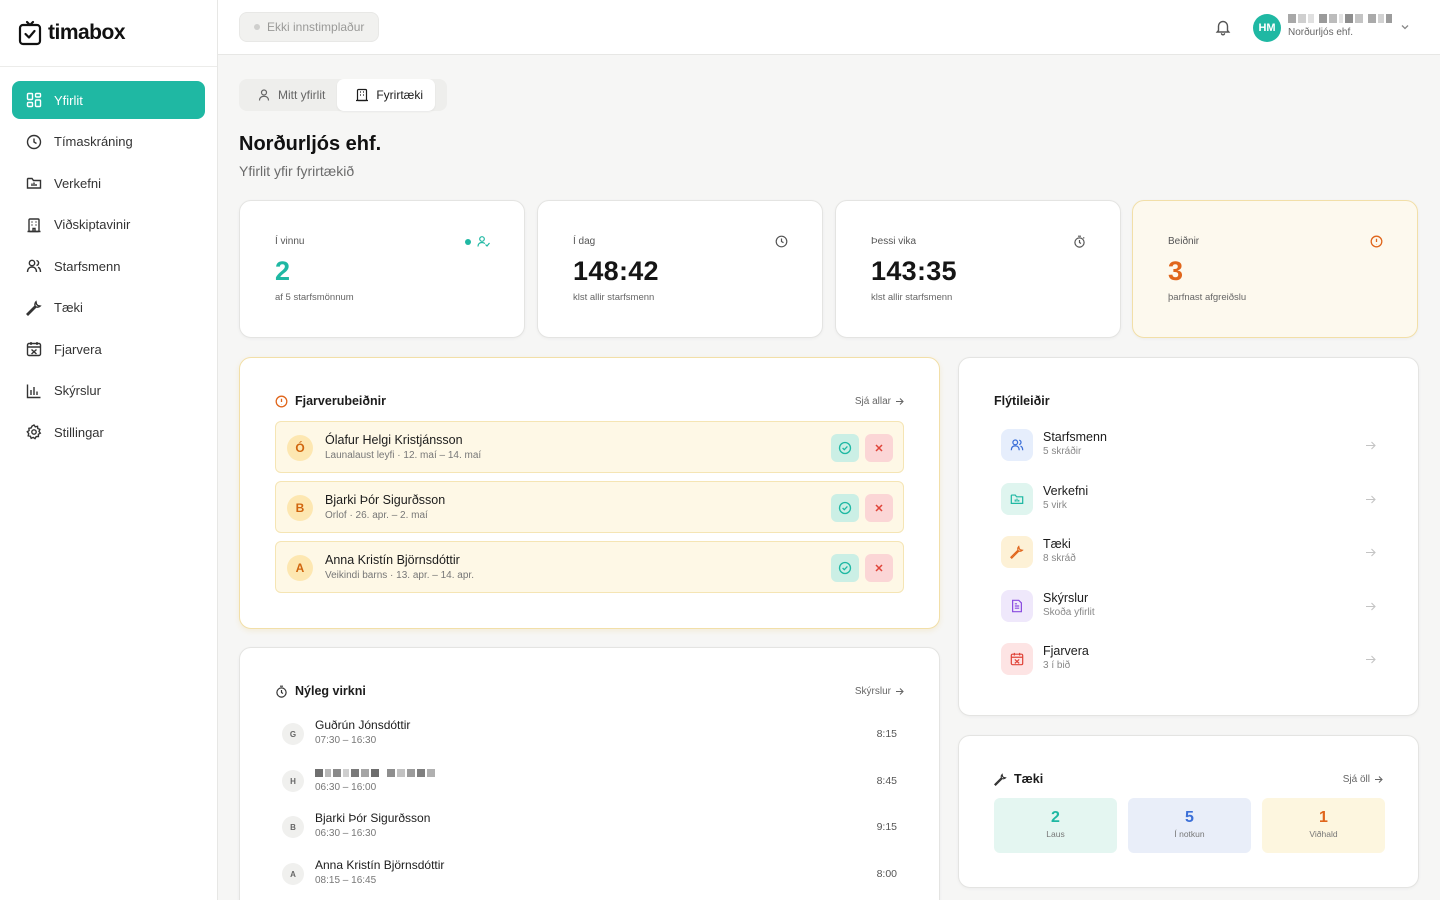  Describe the element at coordinates (108, 391) in the screenshot. I see `sidebar-item-skyrslur: Skýrslur` at that location.